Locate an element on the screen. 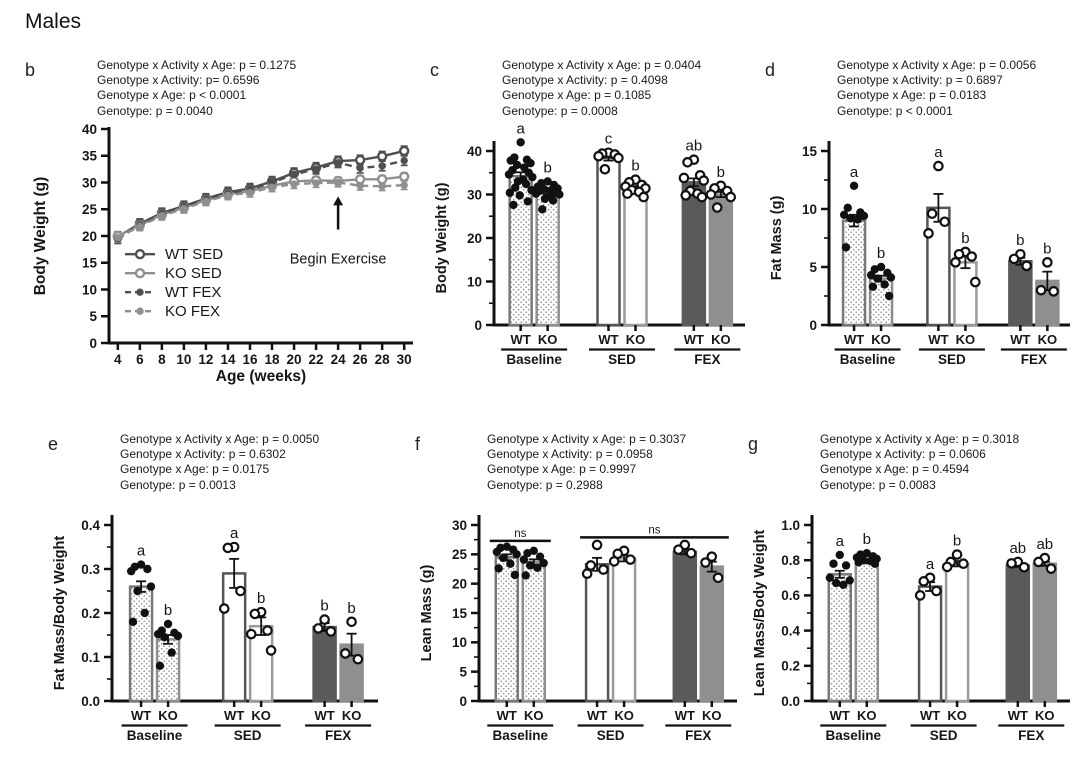  svg-text: 0.3 is located at coordinates (90, 569).